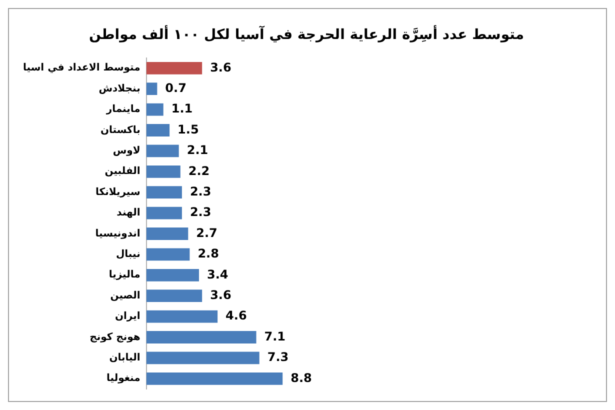 The image size is (615, 410). I want to click on data-label: 2.2, so click(199, 171).